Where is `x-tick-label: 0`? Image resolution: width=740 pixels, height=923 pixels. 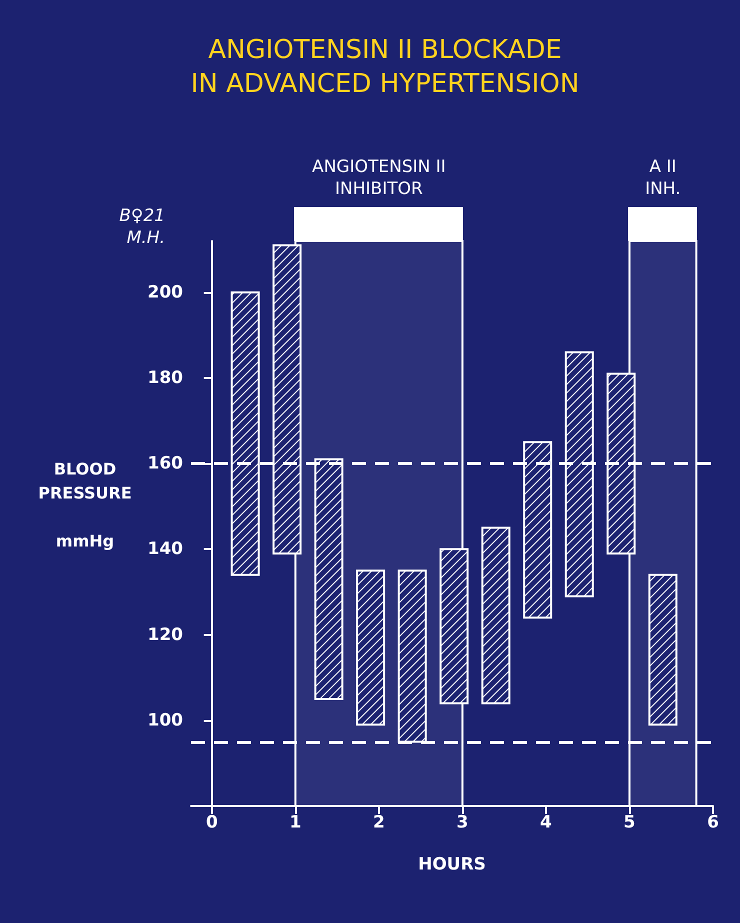 x-tick-label: 0 is located at coordinates (212, 822).